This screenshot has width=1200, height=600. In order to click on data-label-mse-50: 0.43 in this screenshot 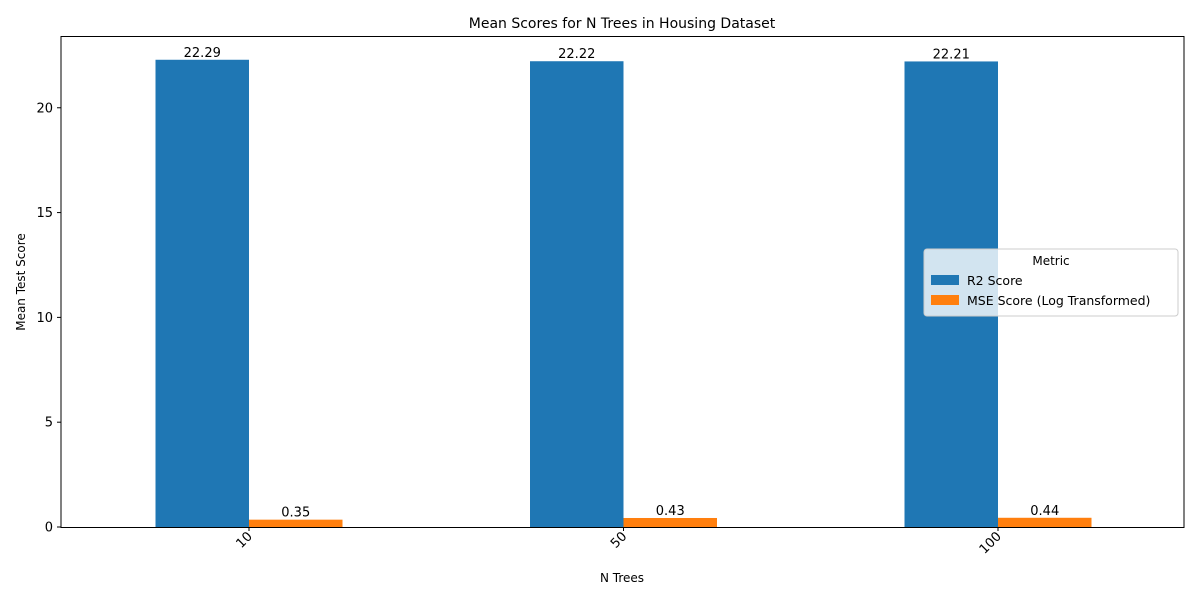, I will do `click(670, 511)`.